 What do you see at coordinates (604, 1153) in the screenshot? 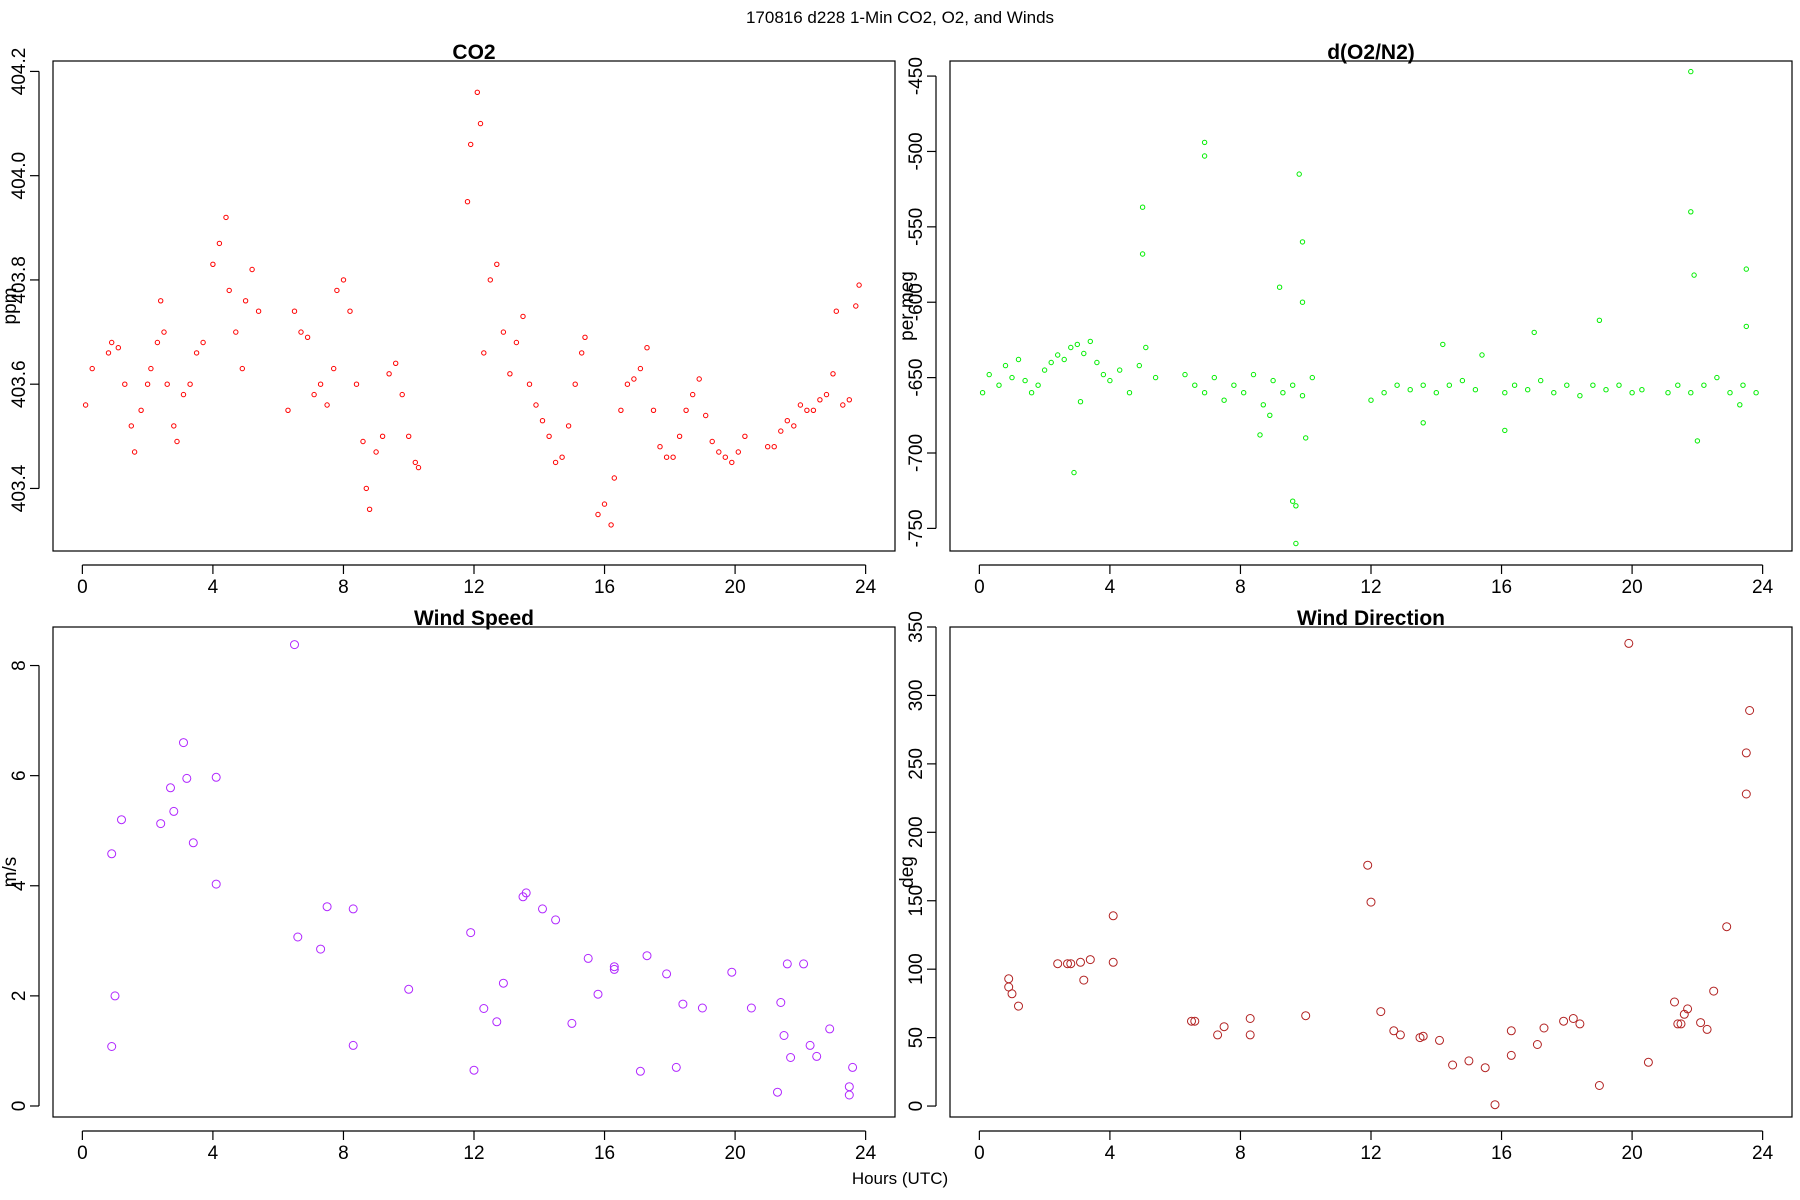
I see `ws-x-tick-label: 16` at bounding box center [604, 1153].